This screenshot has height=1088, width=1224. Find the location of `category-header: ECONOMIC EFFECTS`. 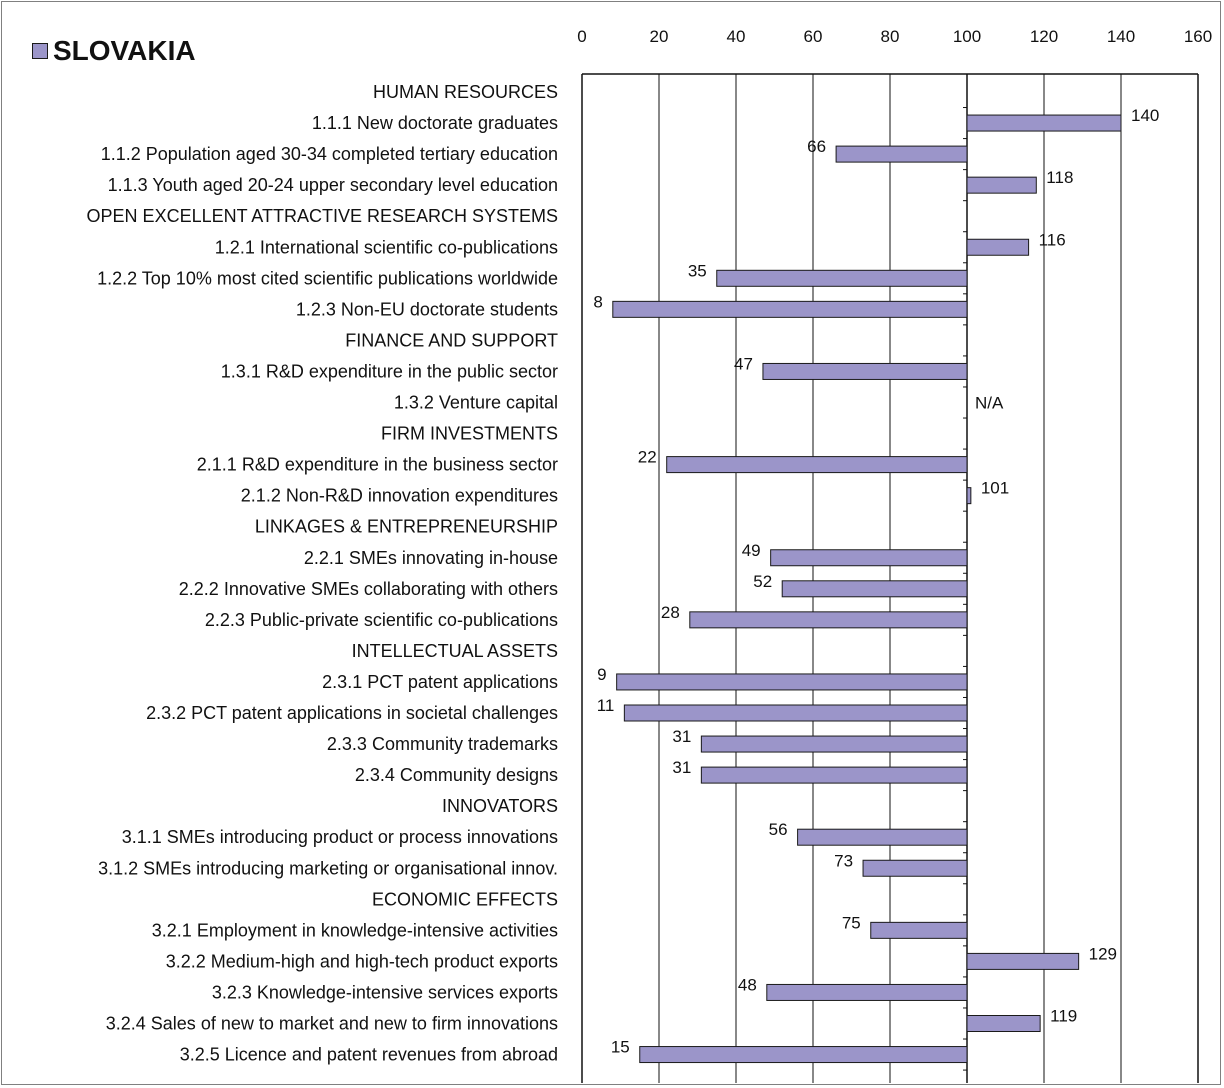

category-header: ECONOMIC EFFECTS is located at coordinates (465, 899).